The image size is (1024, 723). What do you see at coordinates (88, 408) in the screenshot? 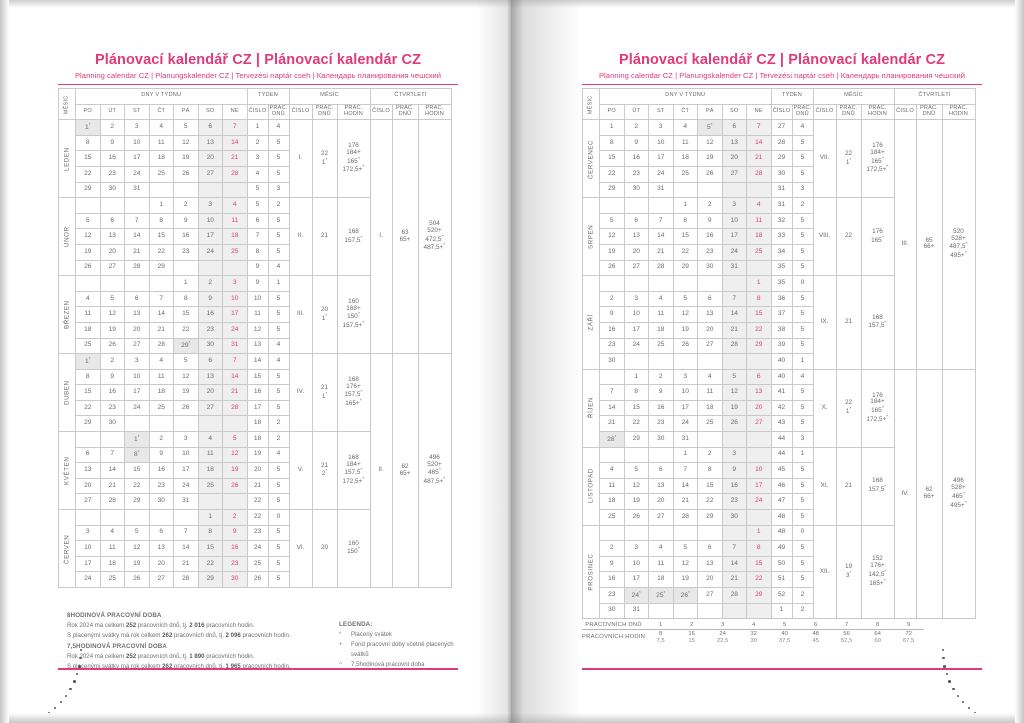
I see `day-cell: 22` at bounding box center [88, 408].